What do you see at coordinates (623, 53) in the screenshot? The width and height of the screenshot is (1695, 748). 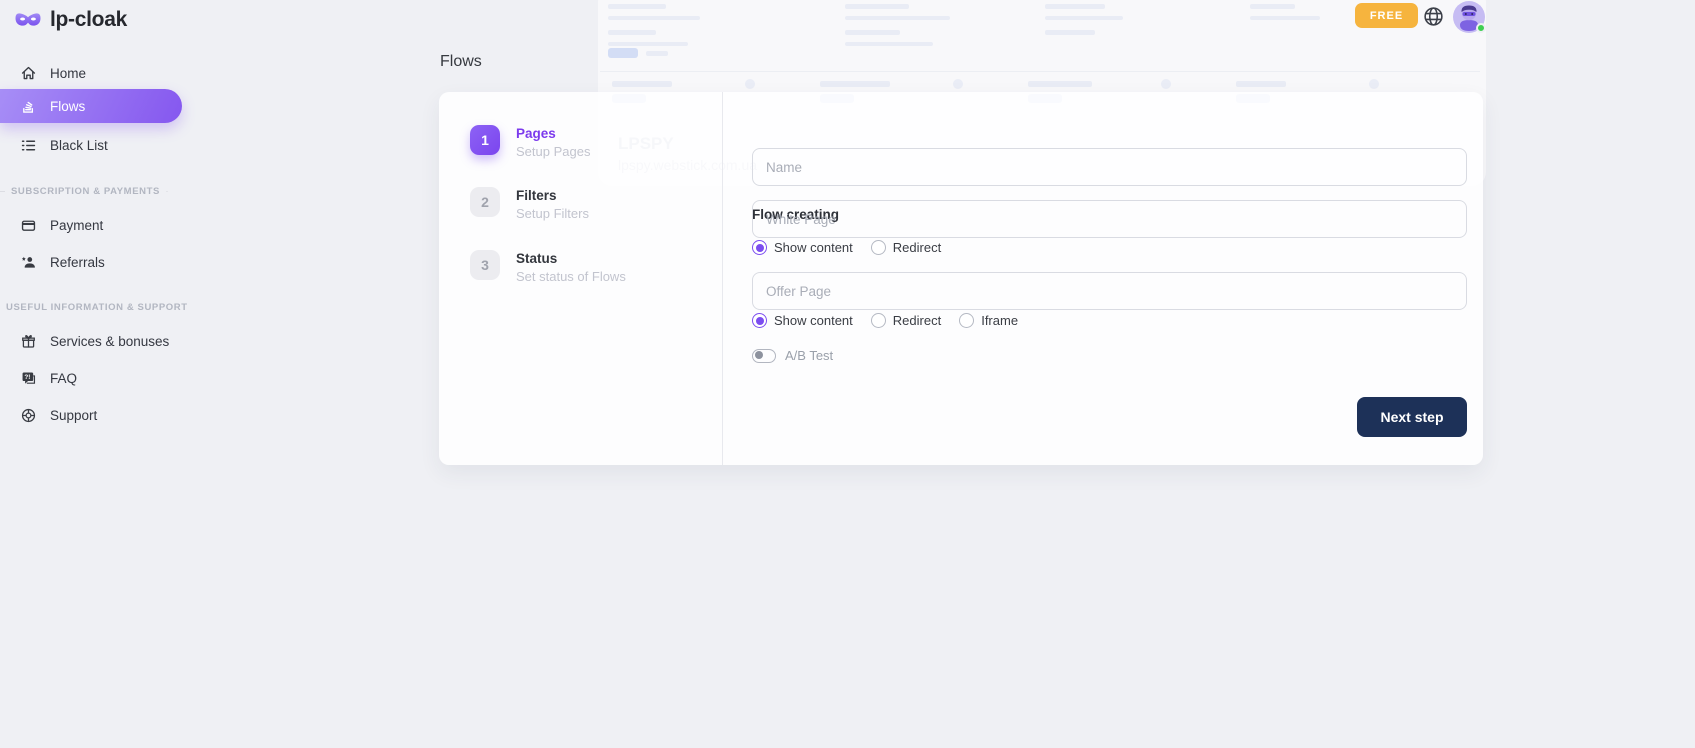 I see `ghost-button` at bounding box center [623, 53].